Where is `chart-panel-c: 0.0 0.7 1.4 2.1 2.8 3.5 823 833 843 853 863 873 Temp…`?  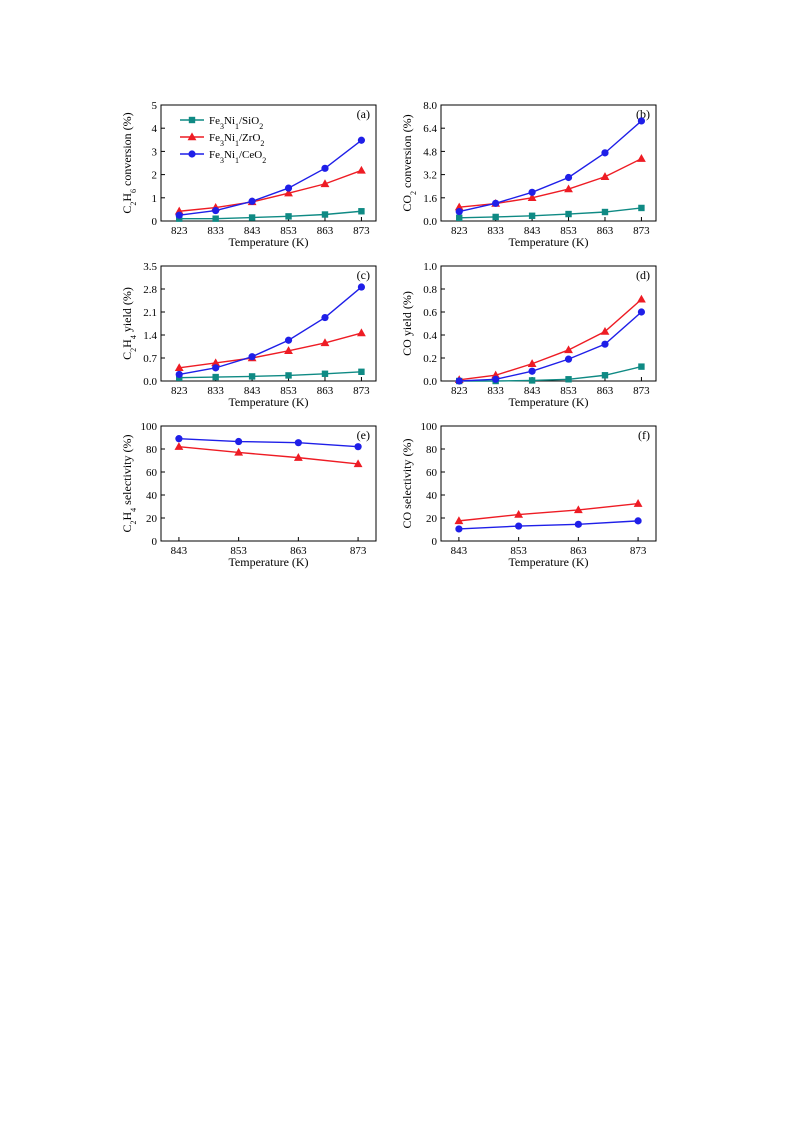
chart-panel-c: 0.0 0.7 1.4 2.1 2.8 3.5 823 833 843 853 863 873 Temp… is located at coordinates (248, 335).